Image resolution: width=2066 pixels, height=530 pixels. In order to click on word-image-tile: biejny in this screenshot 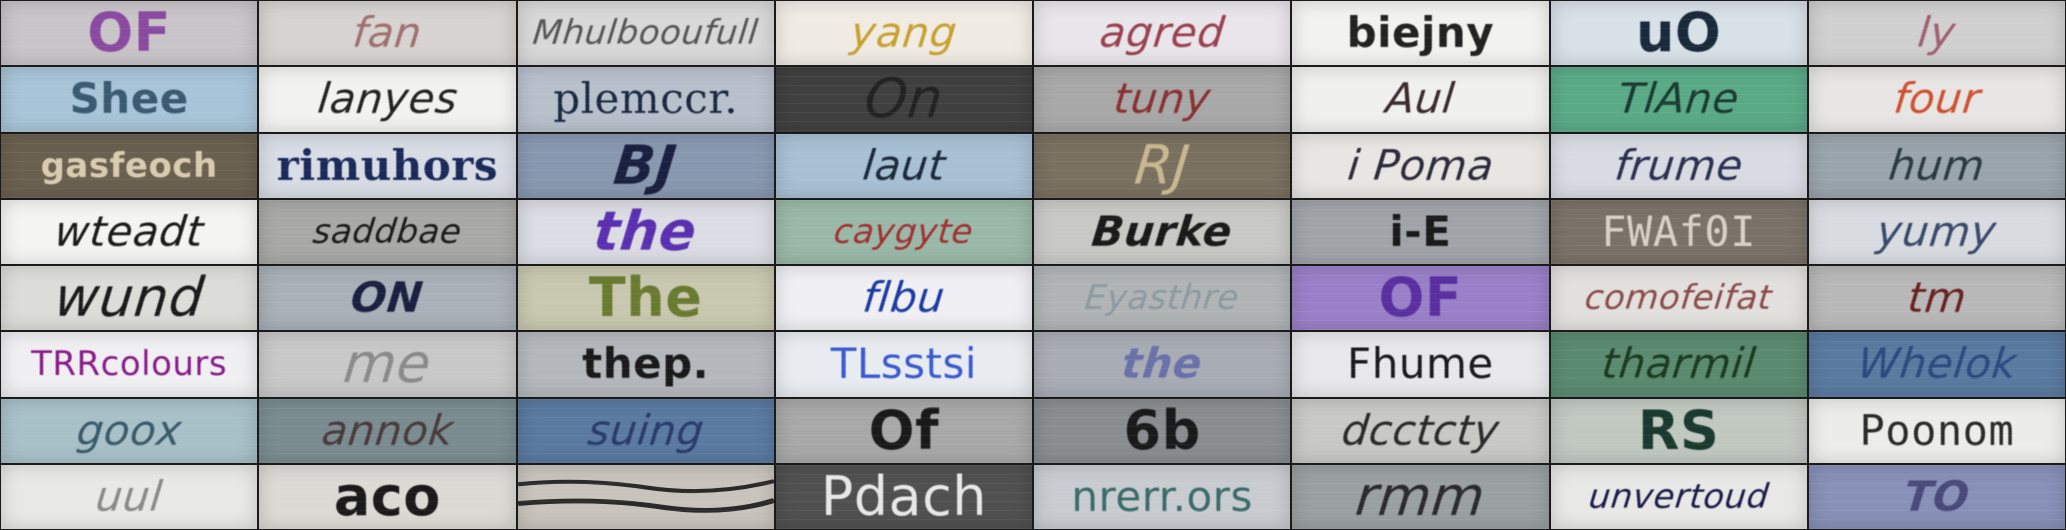, I will do `click(1420, 33)`.